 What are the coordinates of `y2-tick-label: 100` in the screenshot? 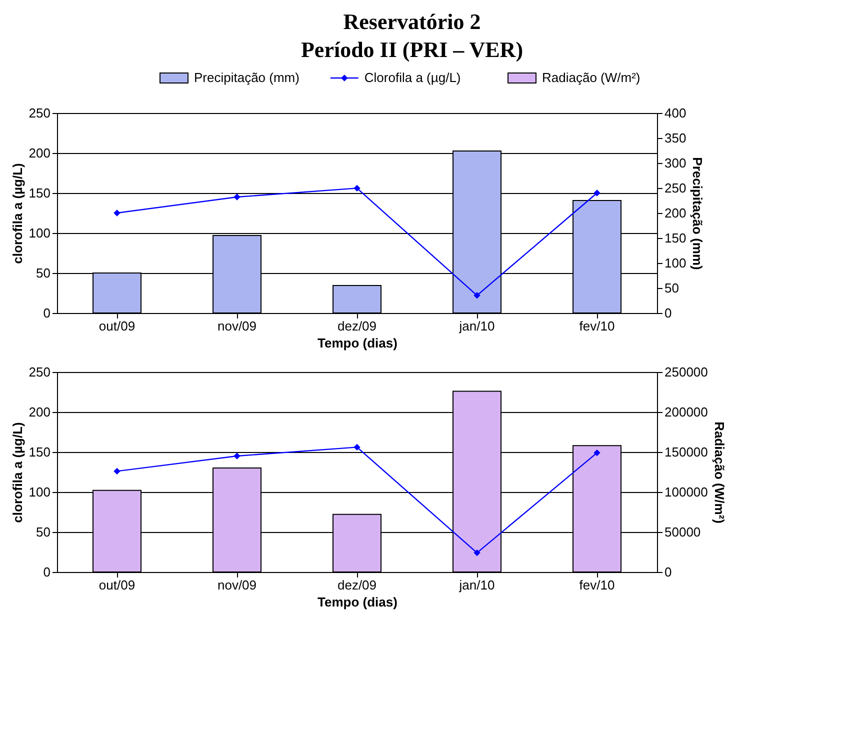 It's located at (675, 263).